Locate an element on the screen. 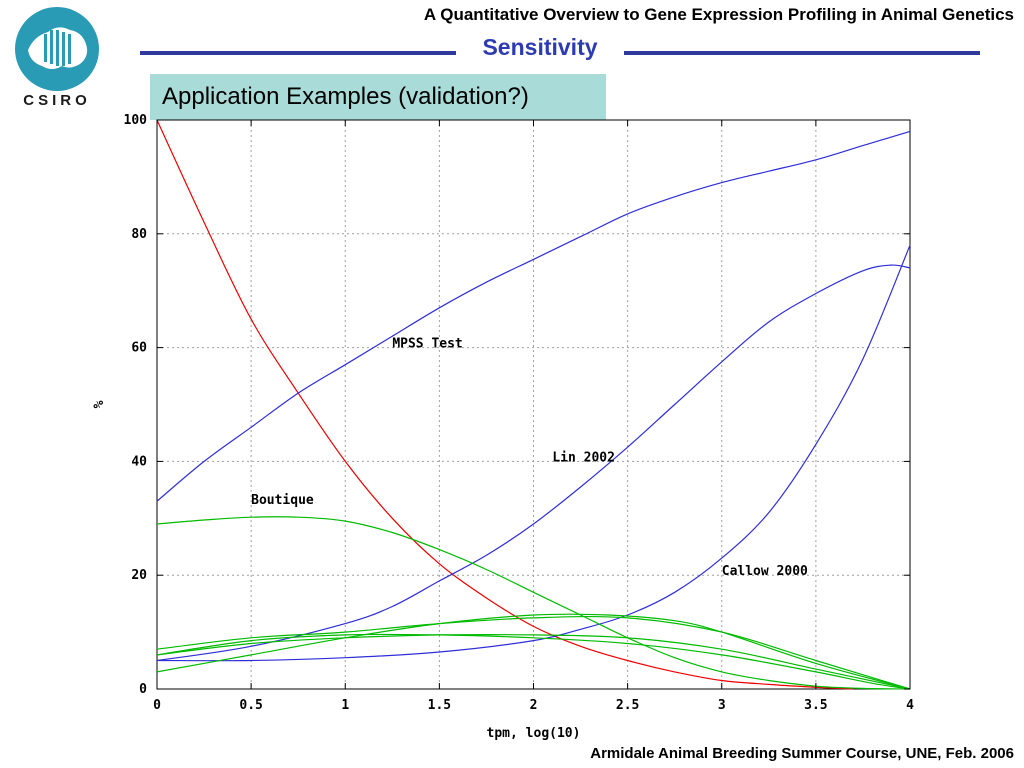  subtitle: Application Examples (validation?) is located at coordinates (345, 96).